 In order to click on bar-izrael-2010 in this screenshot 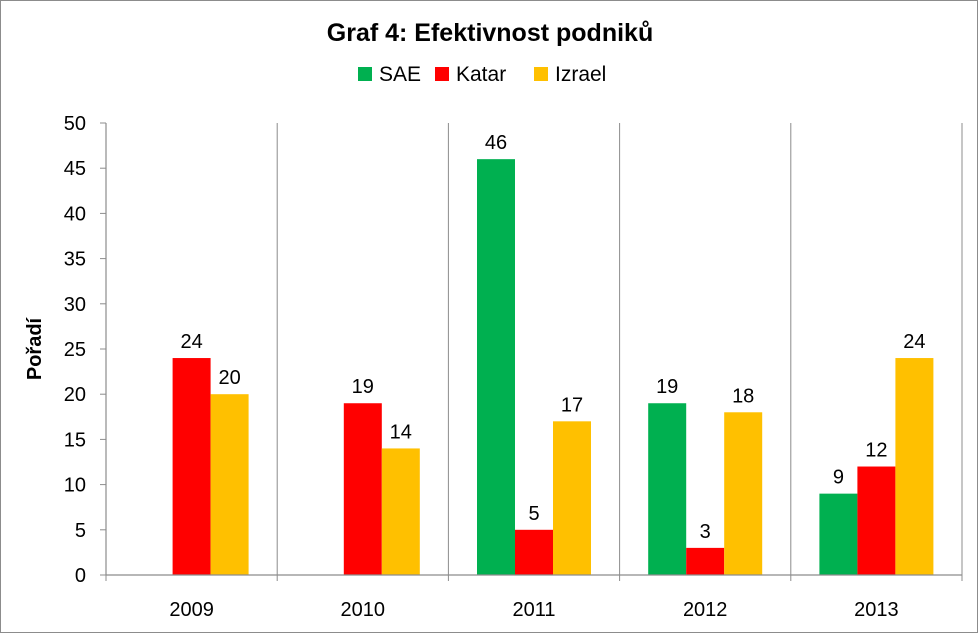, I will do `click(400, 511)`.